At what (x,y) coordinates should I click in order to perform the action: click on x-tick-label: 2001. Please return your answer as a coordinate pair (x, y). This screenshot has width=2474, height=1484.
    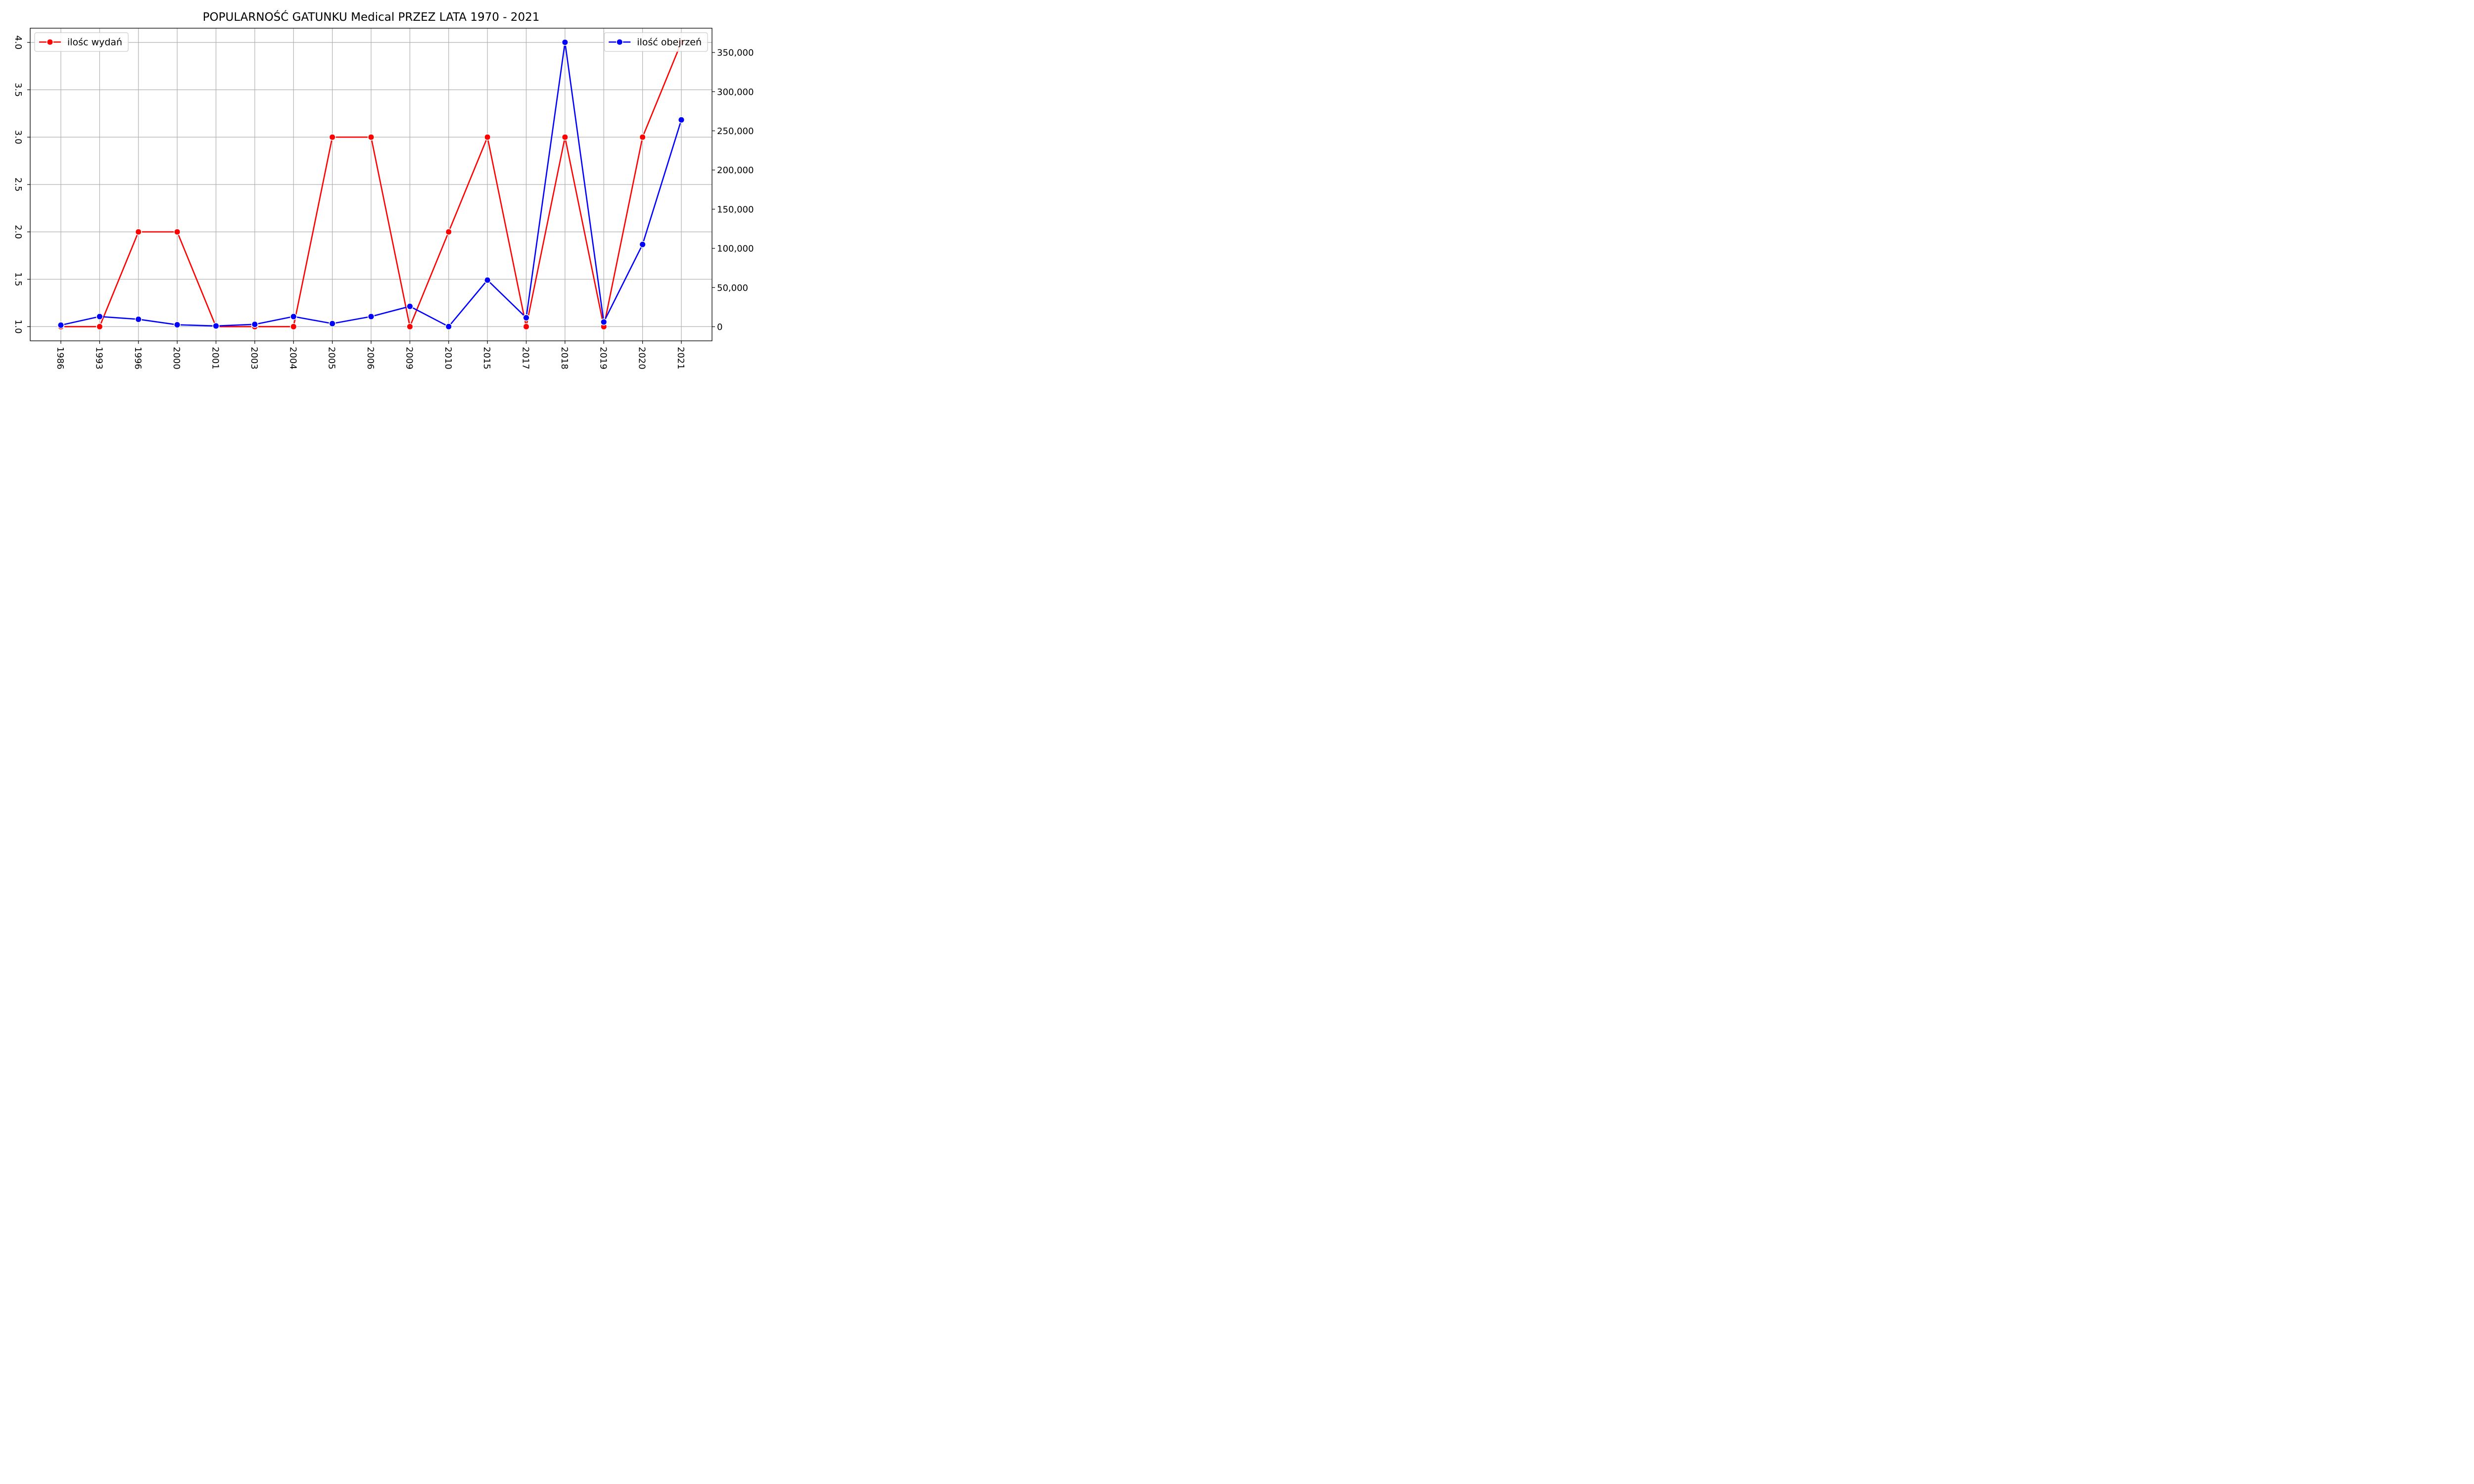
    Looking at the image, I should click on (216, 358).